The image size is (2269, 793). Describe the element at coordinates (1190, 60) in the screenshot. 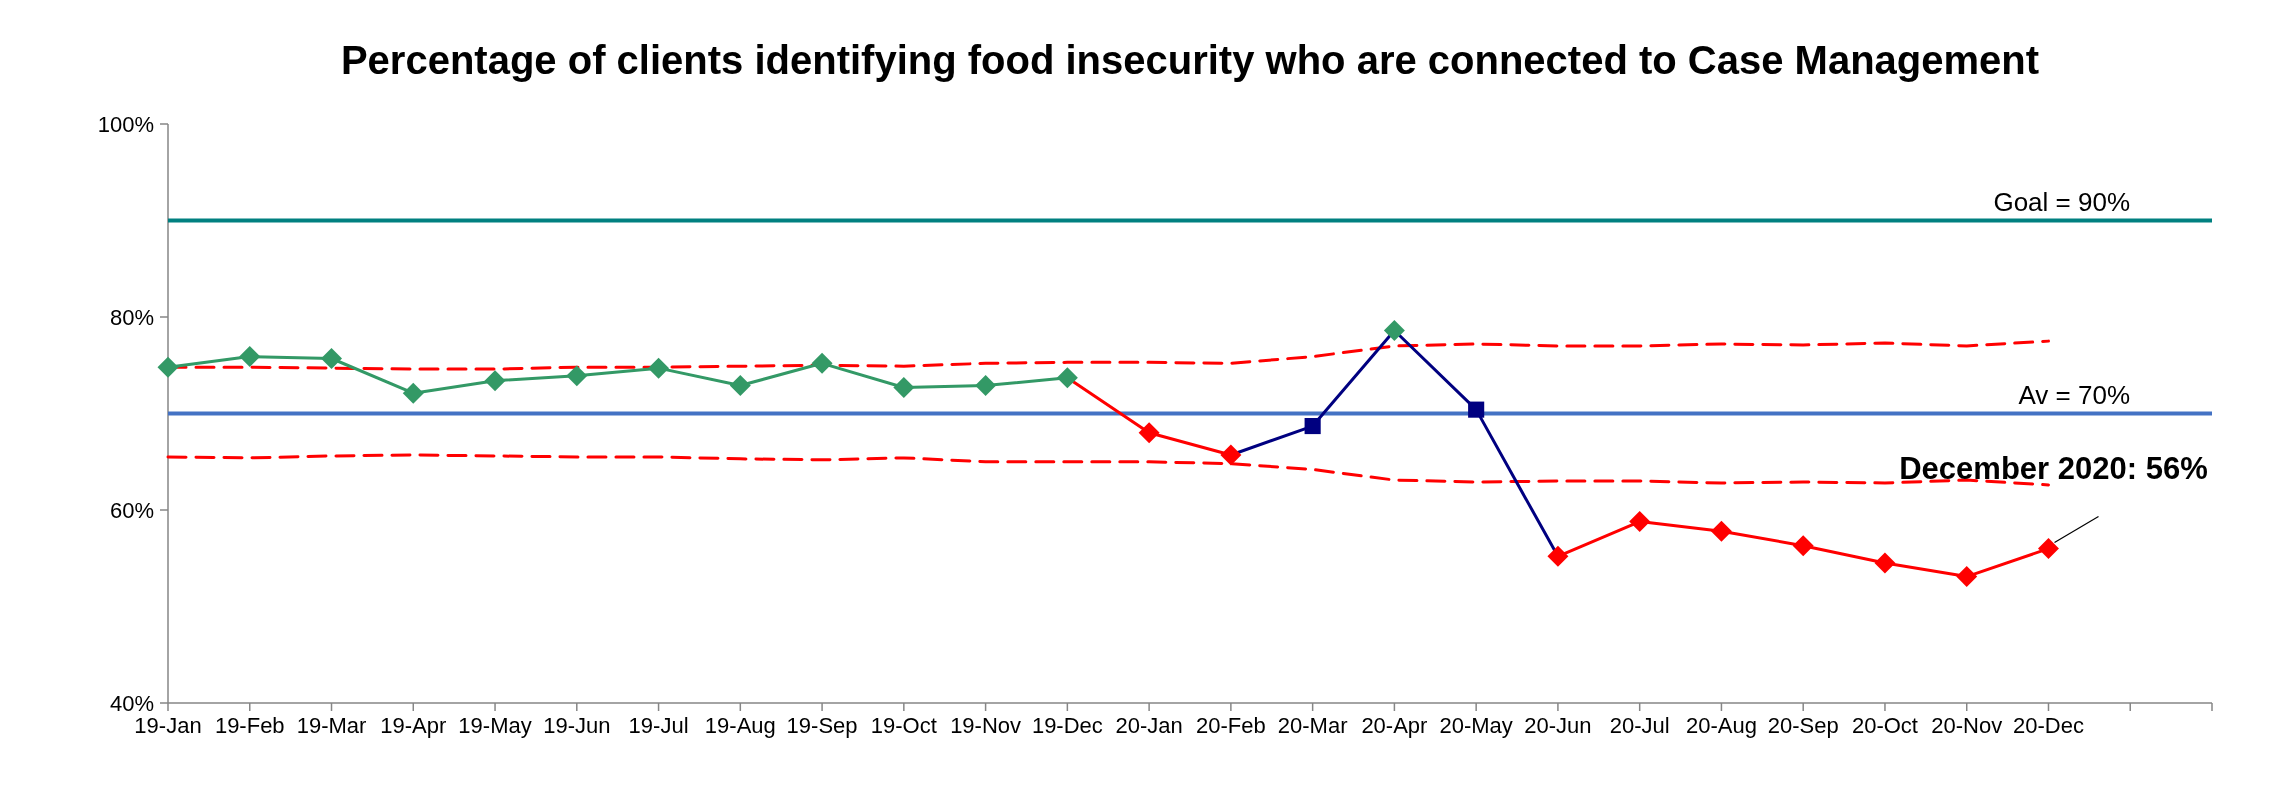

I see `chart-title: Percentage of clients identifying food insecurity who are connected to Case Management` at that location.